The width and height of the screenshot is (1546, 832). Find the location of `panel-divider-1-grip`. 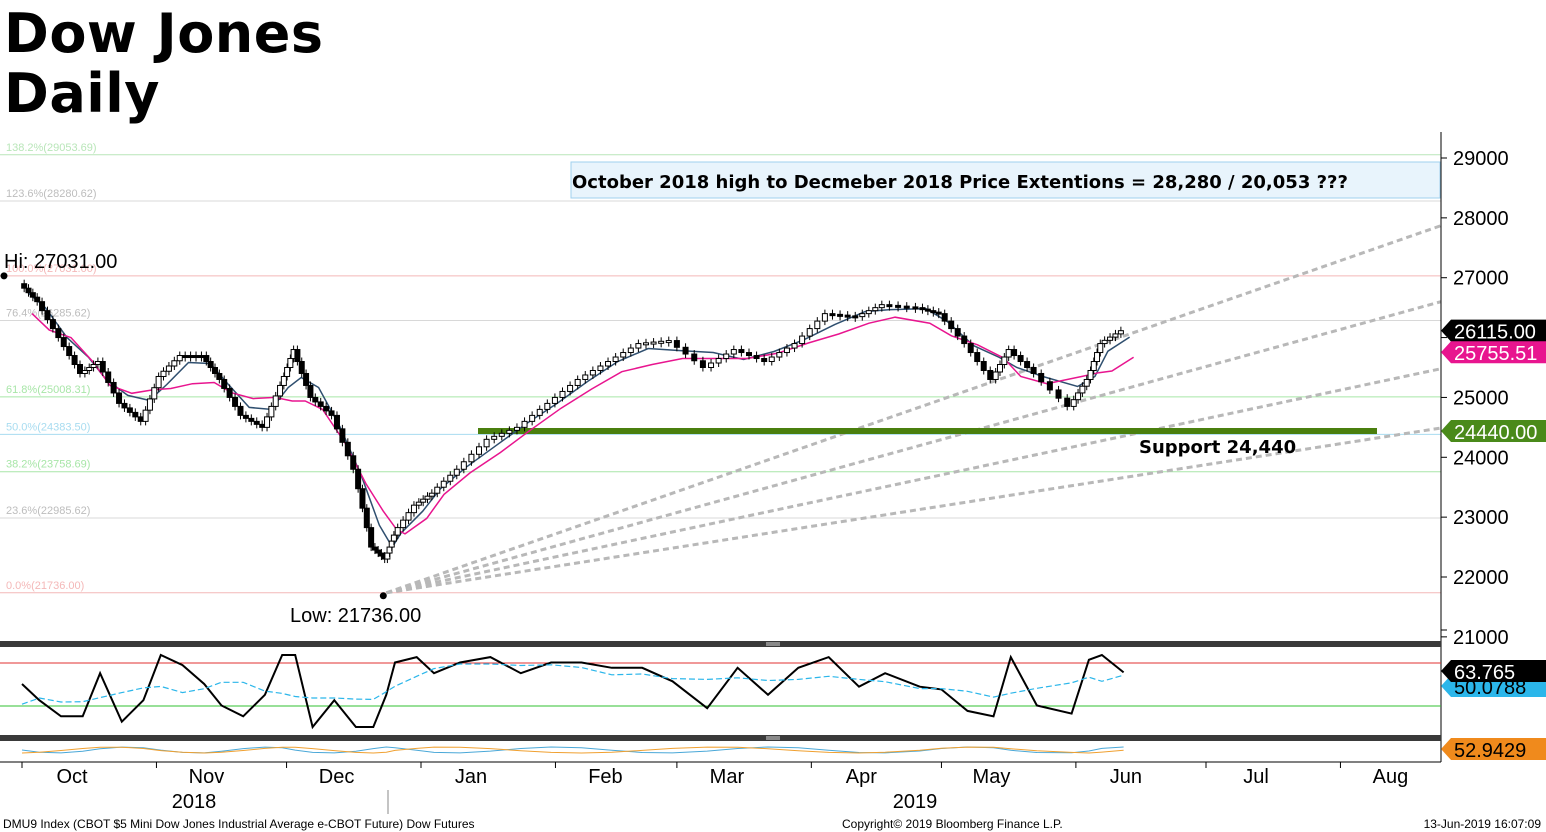

panel-divider-1-grip is located at coordinates (773, 644).